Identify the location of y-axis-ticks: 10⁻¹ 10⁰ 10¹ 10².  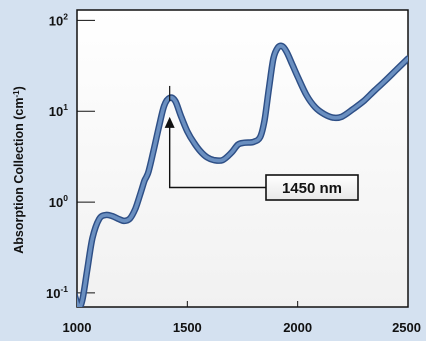
(70, 156).